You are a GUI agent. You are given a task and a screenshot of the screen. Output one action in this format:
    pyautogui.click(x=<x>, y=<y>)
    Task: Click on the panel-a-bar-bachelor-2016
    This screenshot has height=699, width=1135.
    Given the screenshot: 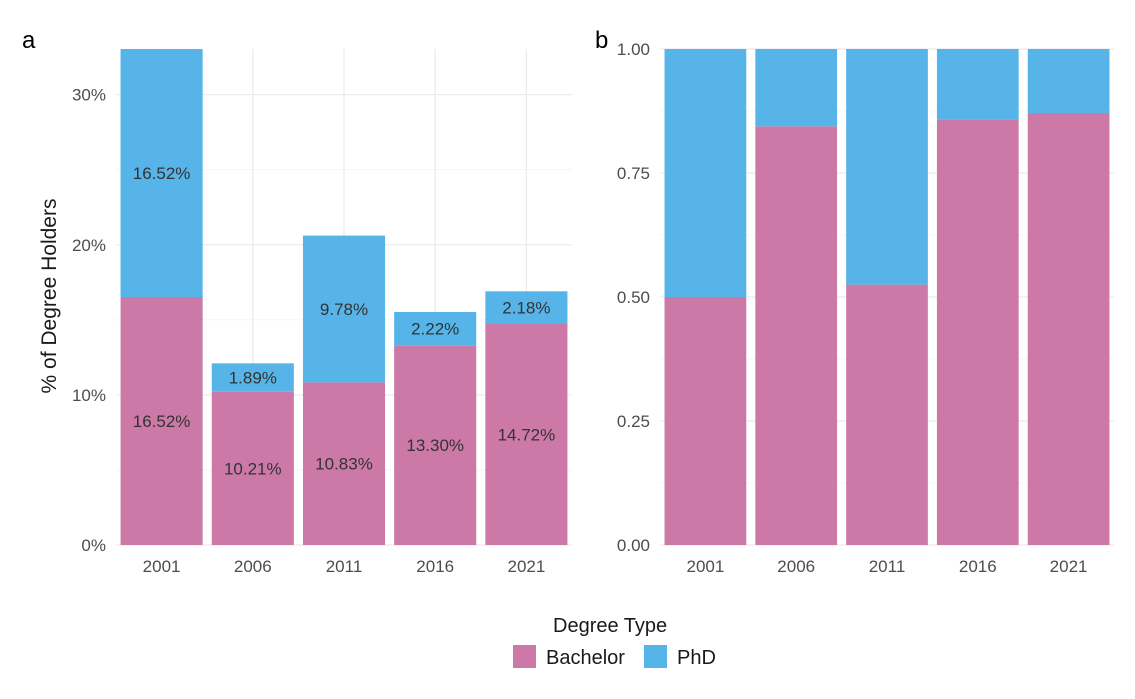 What is the action you would take?
    pyautogui.click(x=435, y=445)
    